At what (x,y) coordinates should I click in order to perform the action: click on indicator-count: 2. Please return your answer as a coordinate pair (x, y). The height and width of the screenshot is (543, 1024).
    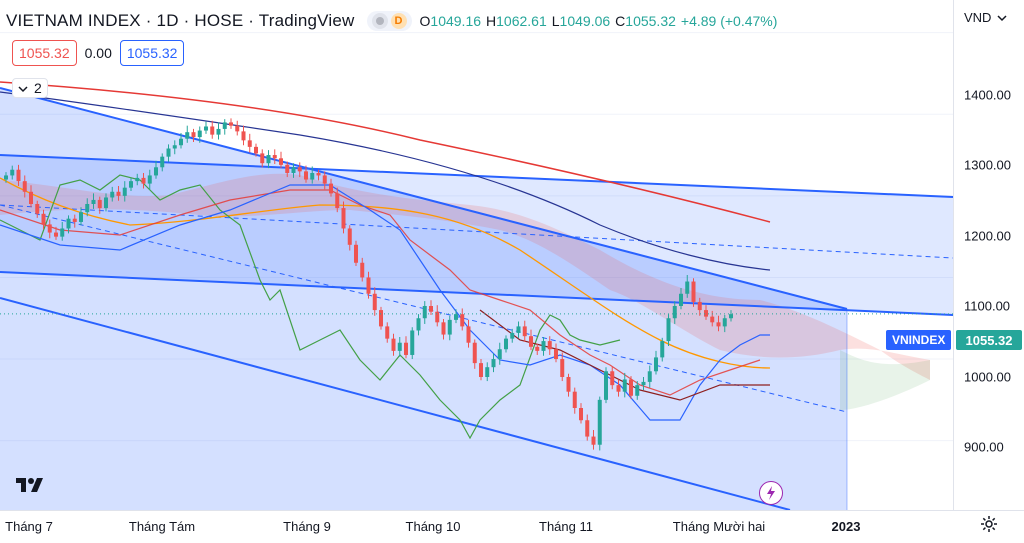
    Looking at the image, I should click on (38, 88).